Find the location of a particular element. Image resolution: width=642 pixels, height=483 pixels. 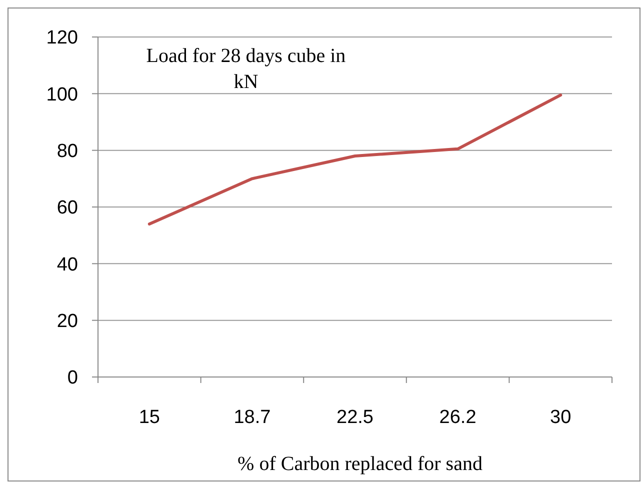

y-tick-label: 60 is located at coordinates (67, 208).